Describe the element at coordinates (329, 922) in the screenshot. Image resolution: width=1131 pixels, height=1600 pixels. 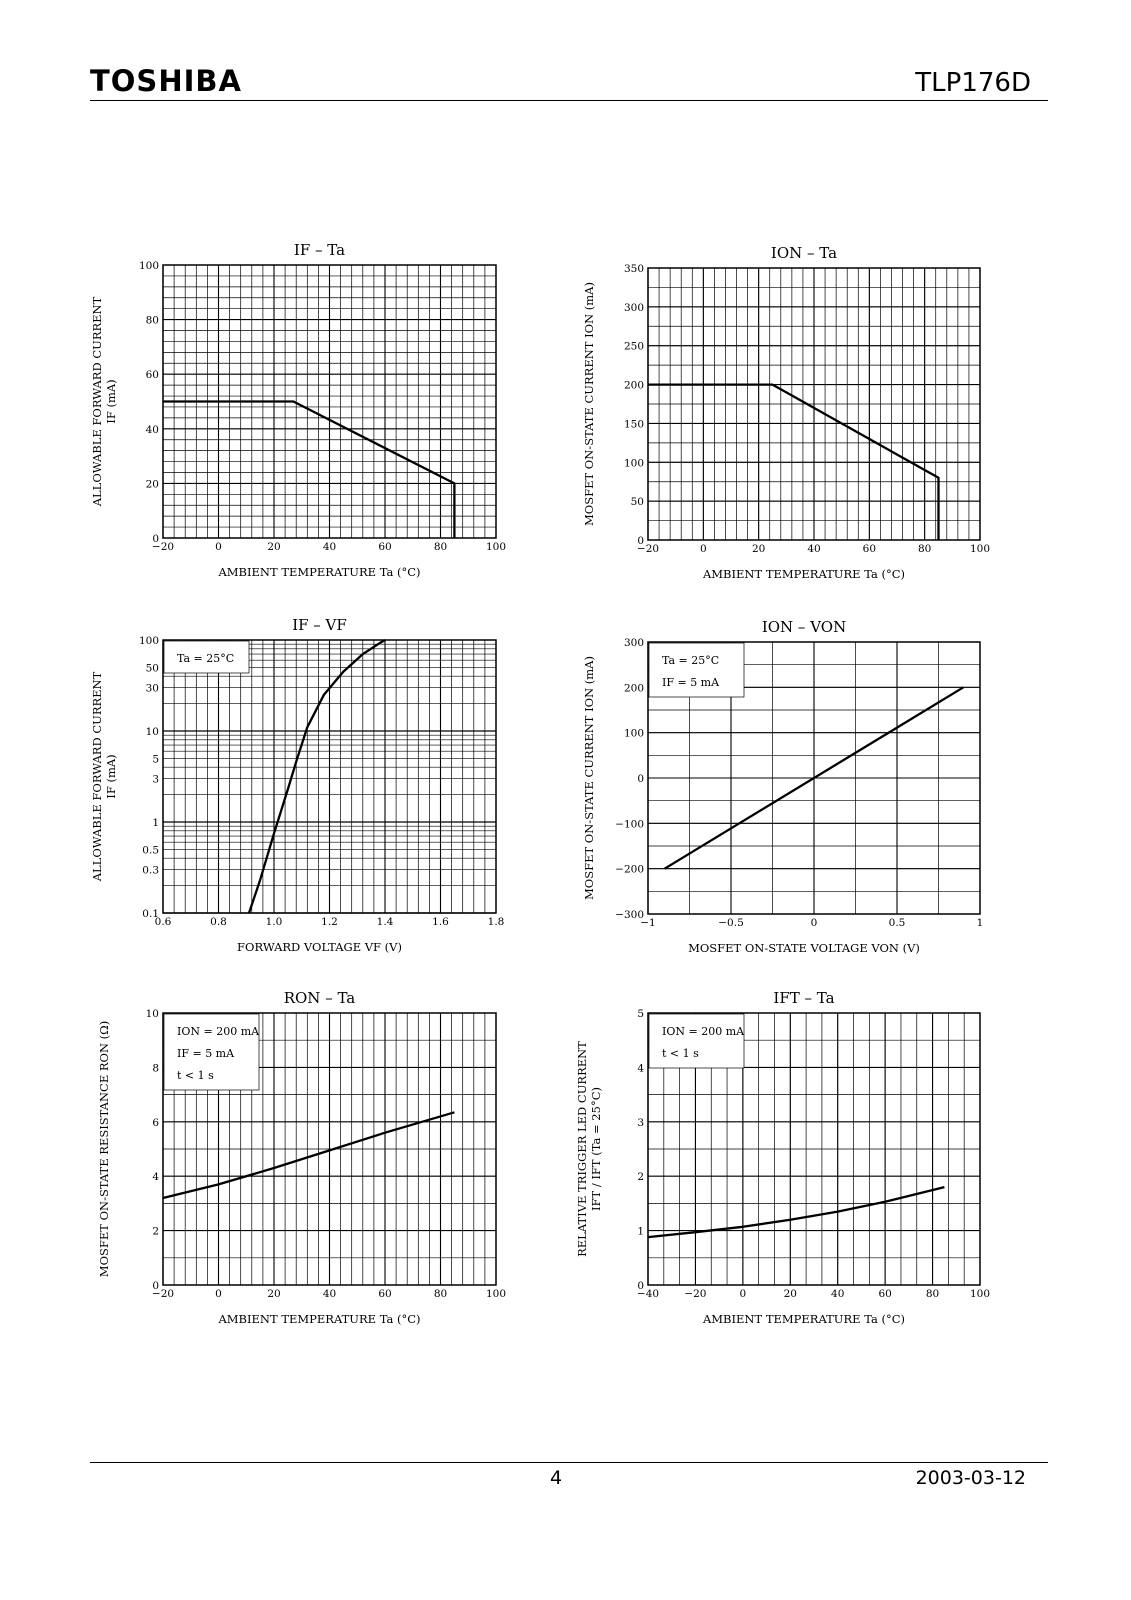
I see `x-tick-label: 1.2` at that location.